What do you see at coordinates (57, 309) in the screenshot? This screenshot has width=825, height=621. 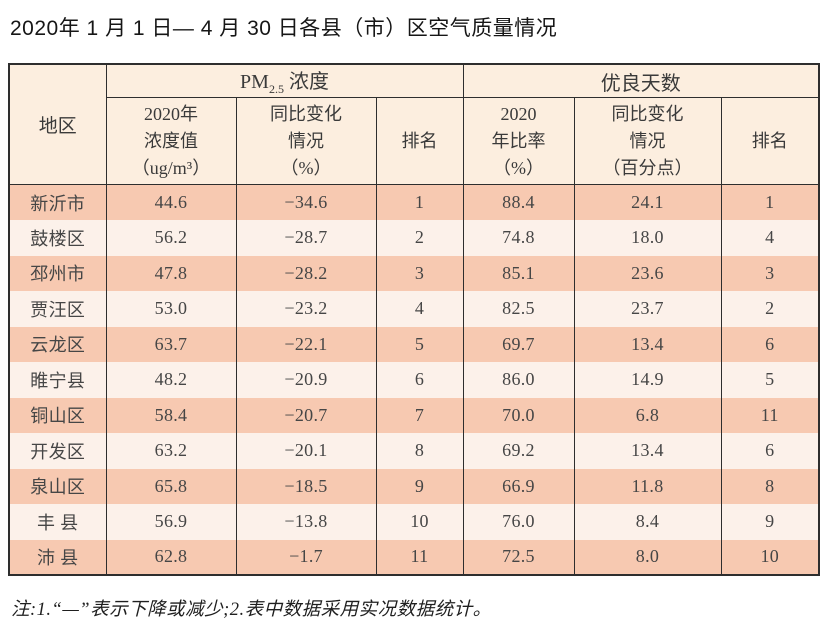 I see `region-cell: 贾汪区` at bounding box center [57, 309].